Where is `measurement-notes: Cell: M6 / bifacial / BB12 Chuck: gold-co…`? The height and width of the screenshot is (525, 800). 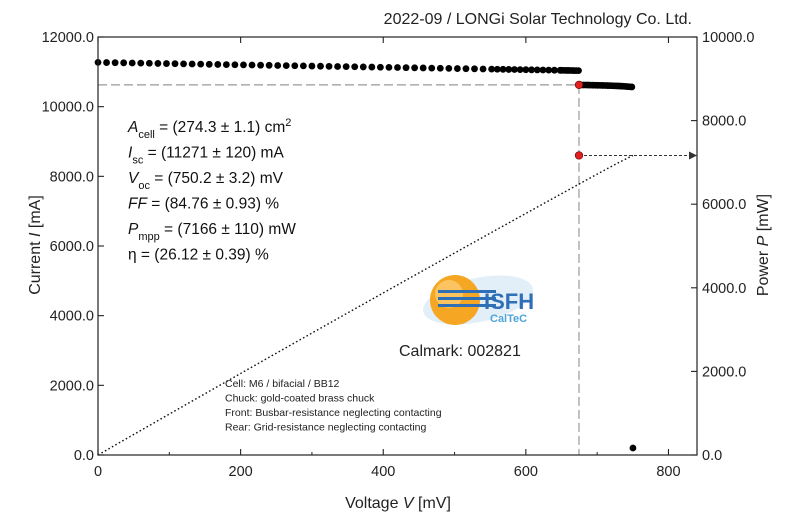 measurement-notes: Cell: M6 / bifacial / BB12 Chuck: gold-co… is located at coordinates (333, 406).